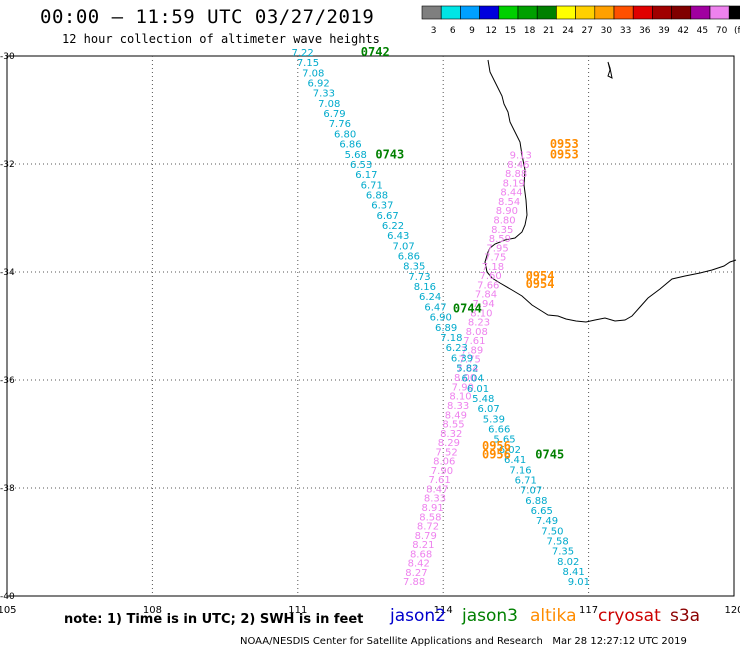 This screenshot has width=740, height=650. What do you see at coordinates (435, 307) in the screenshot?
I see `jason3-swh-value: 6.47` at bounding box center [435, 307].